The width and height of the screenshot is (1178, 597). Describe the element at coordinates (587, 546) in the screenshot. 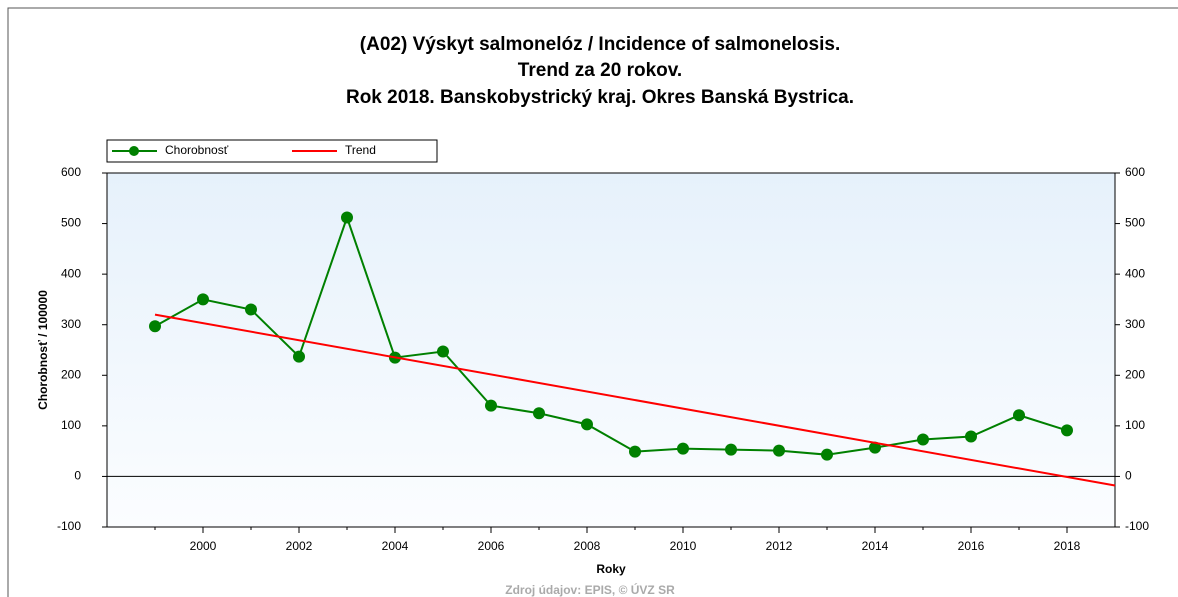

I see `x-tick-label: 2008` at that location.